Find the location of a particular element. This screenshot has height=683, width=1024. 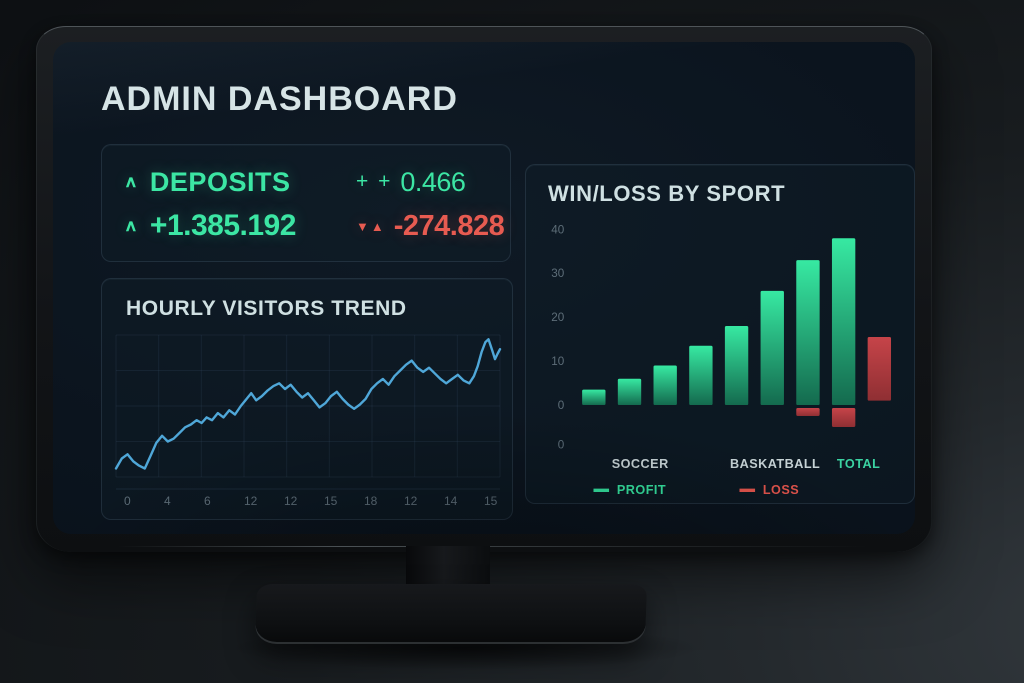

hourly-visitors-line-chart: 0 4 6 12 12 15 18 12 14 15 is located at coordinates (308, 421).